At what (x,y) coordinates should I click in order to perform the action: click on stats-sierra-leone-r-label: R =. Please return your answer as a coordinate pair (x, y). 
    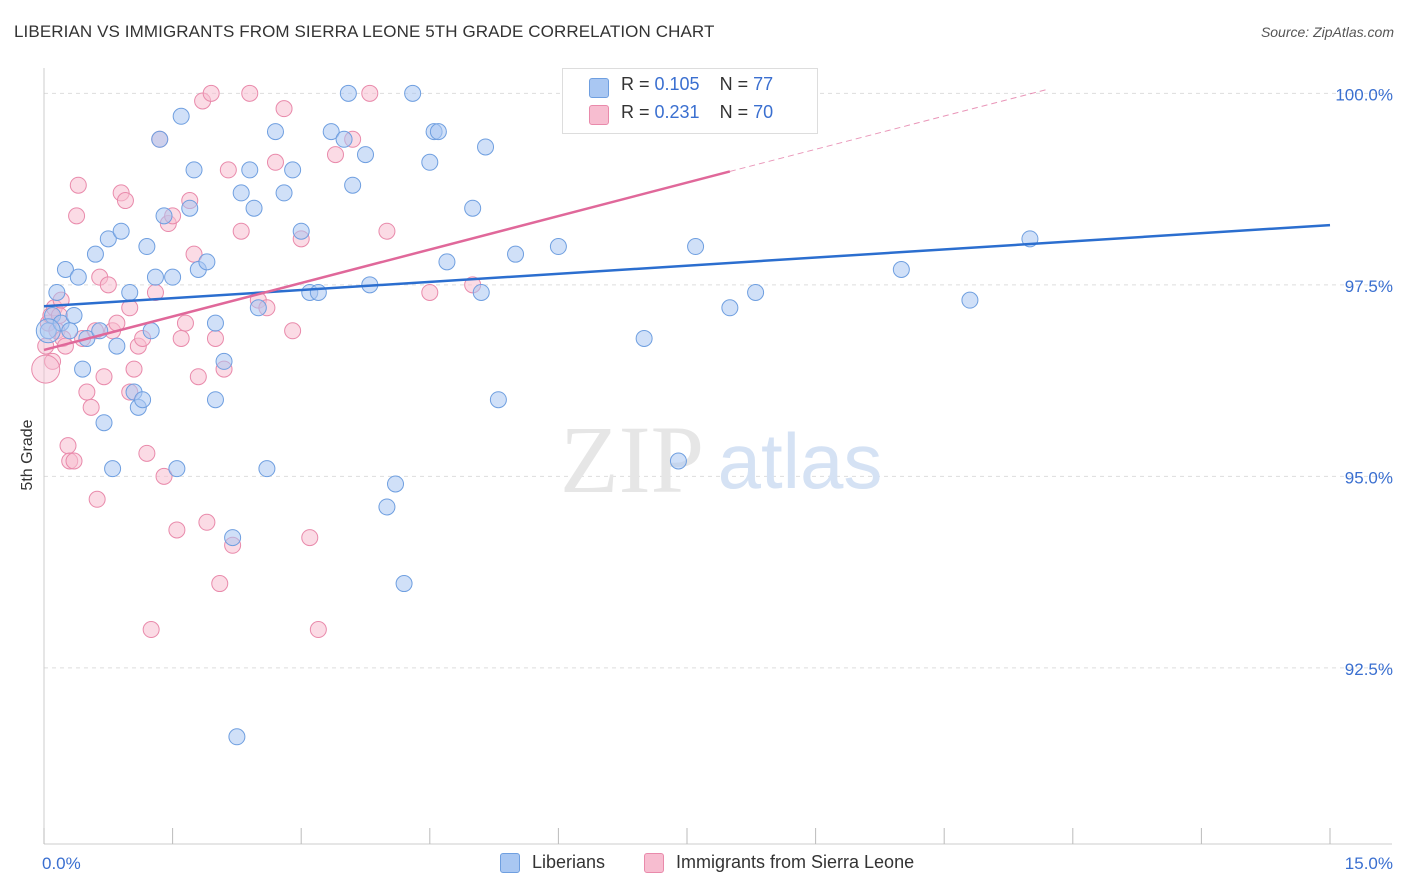
    Looking at the image, I should click on (638, 112).